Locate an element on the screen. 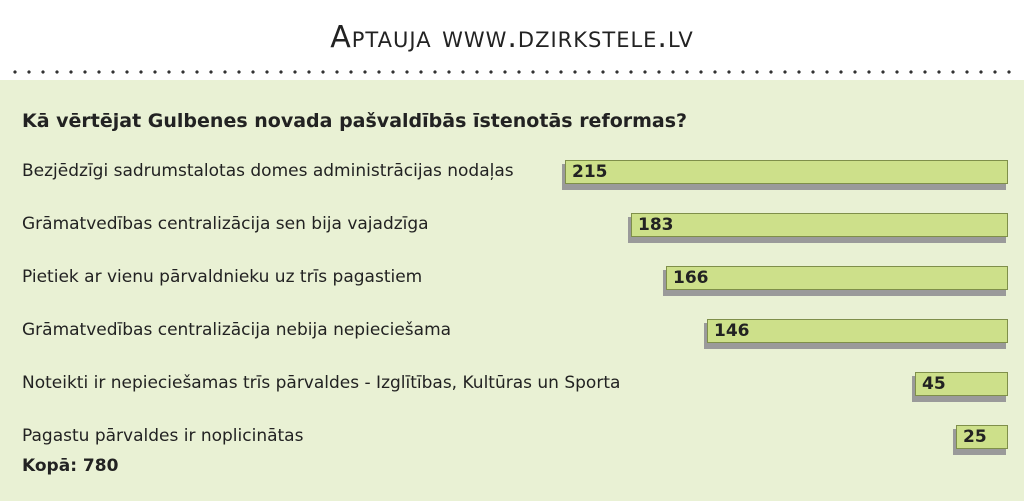  bar: 25 is located at coordinates (982, 437).